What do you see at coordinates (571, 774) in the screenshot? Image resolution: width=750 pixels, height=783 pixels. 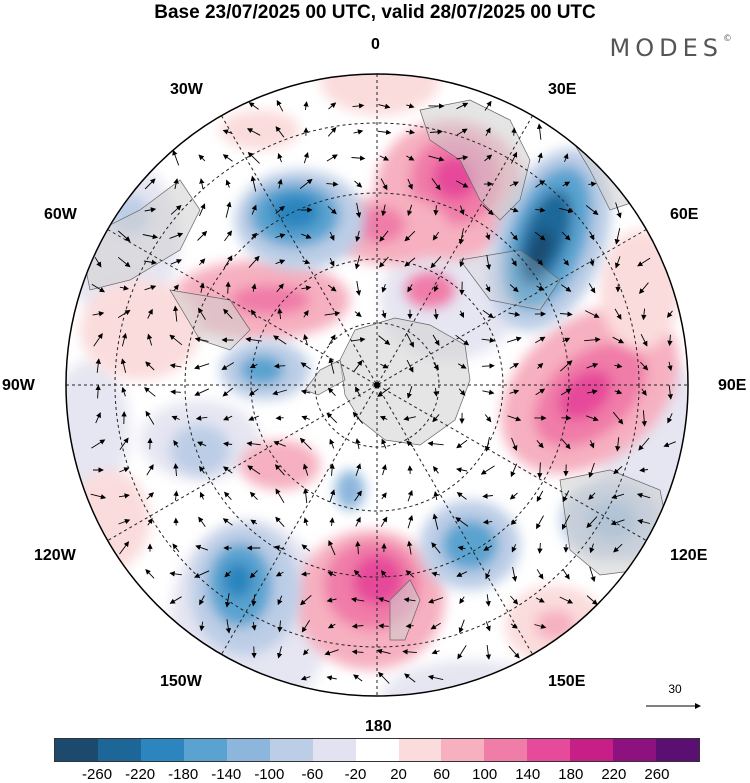 I see `colorbar-tick-label: 180` at bounding box center [571, 774].